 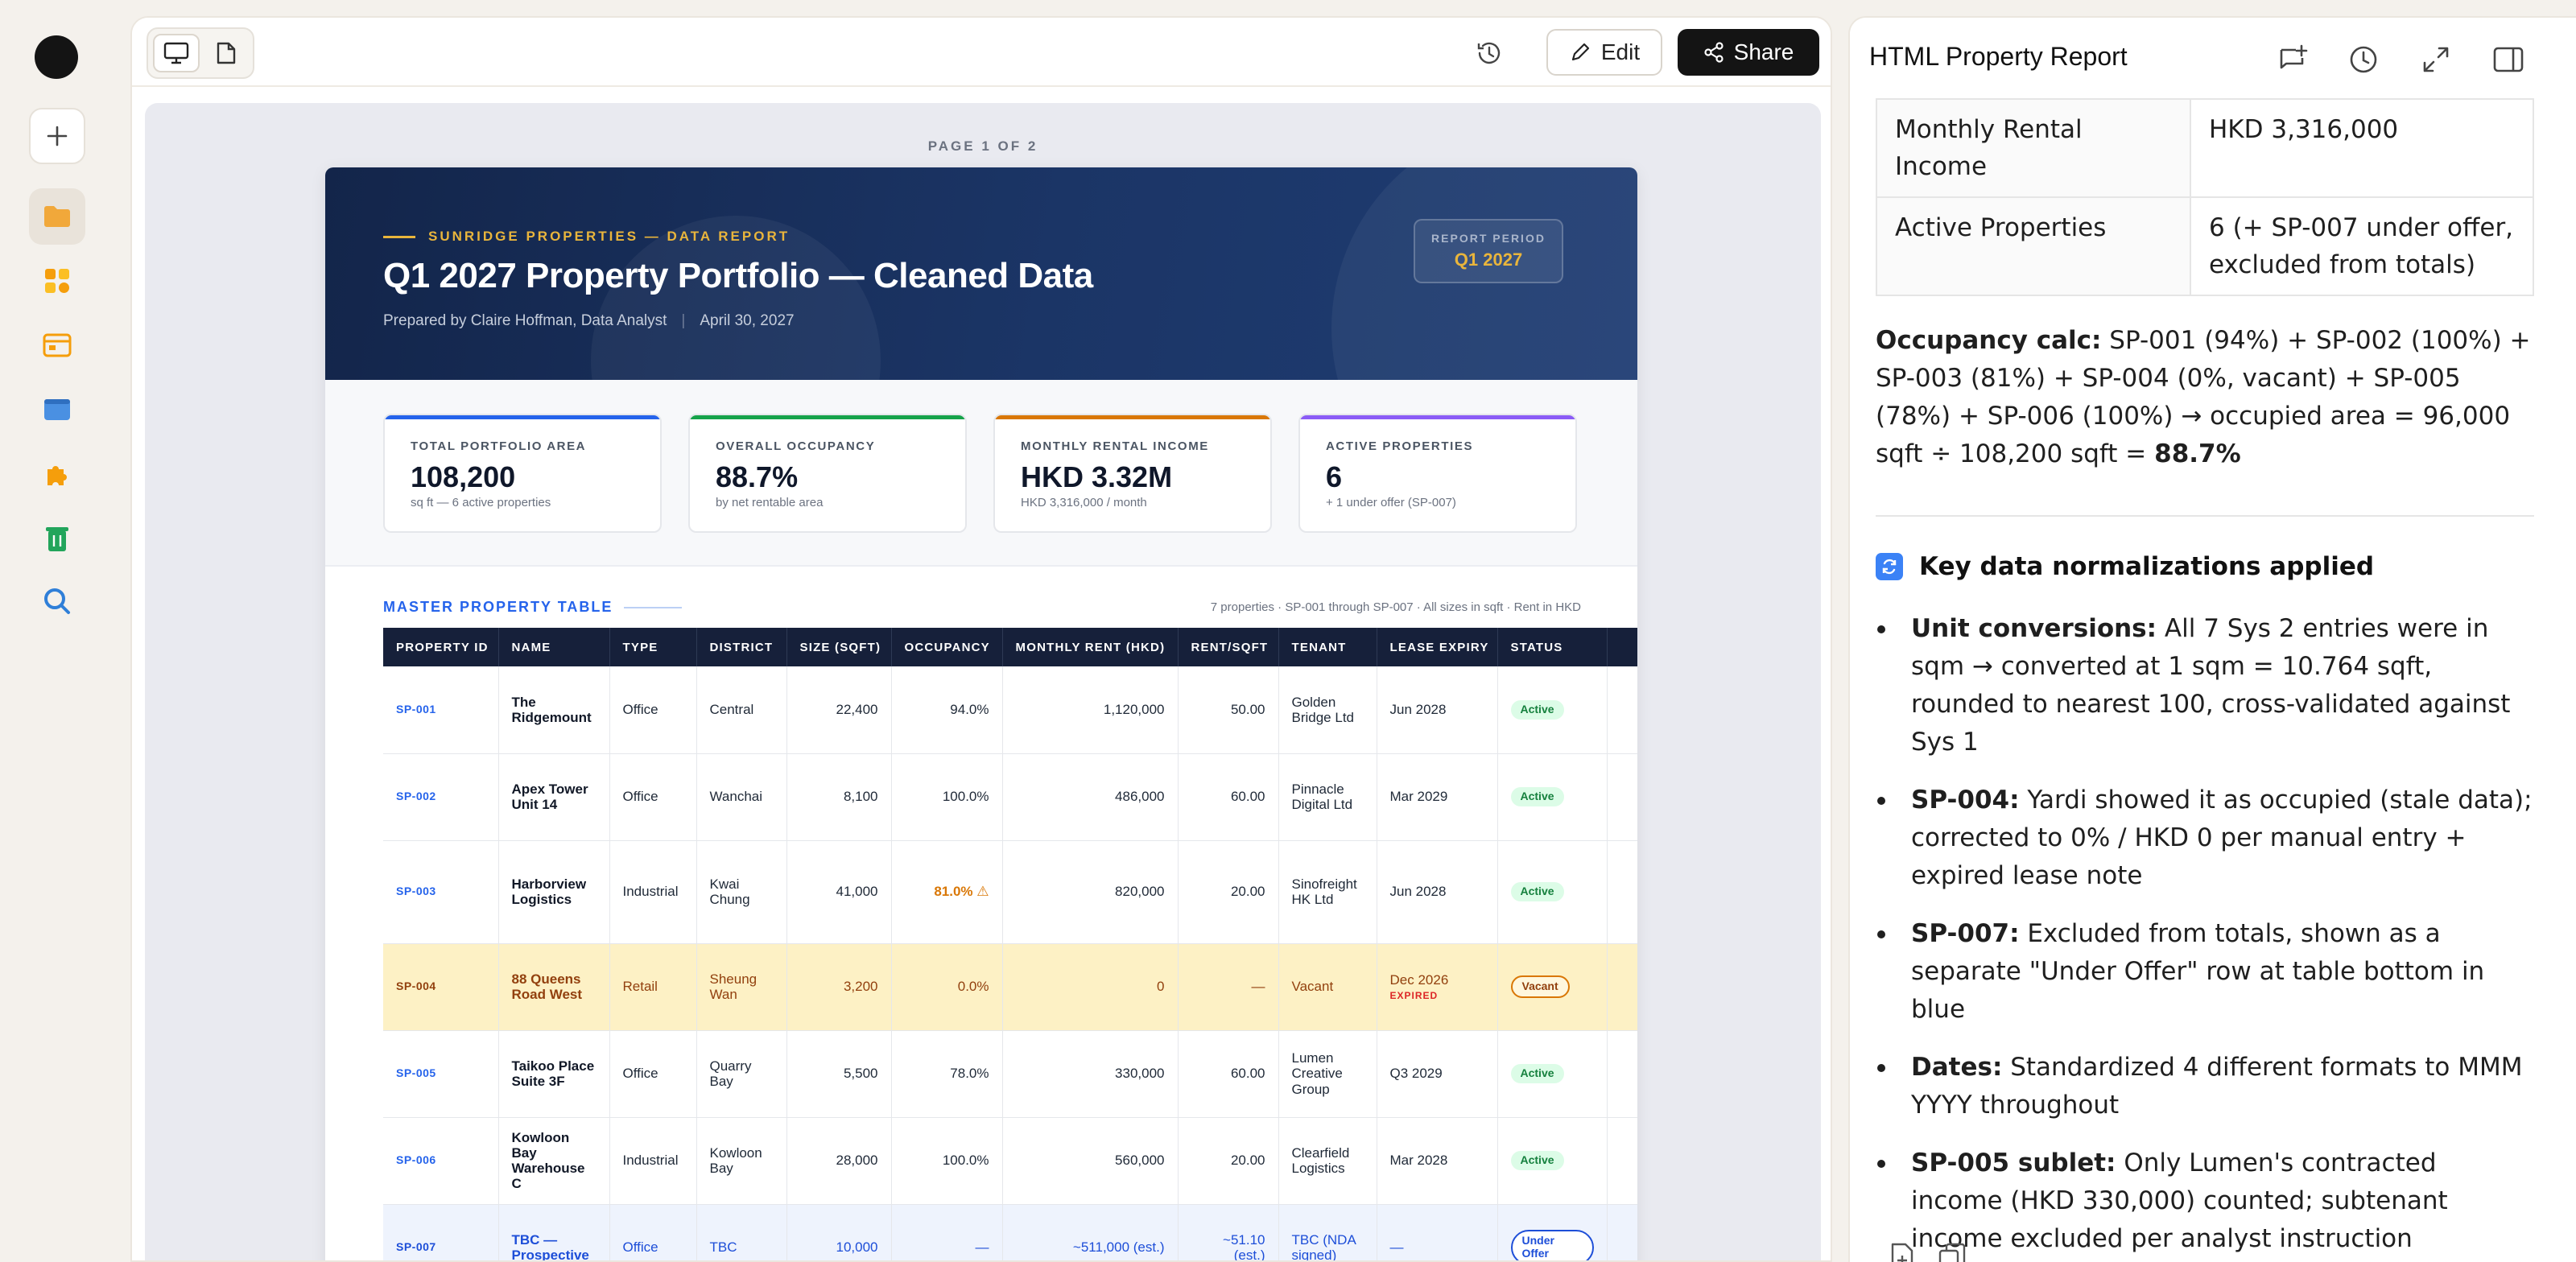 What do you see at coordinates (553, 1073) in the screenshot?
I see `property-name-value: Taikoo Place Suite 3F` at bounding box center [553, 1073].